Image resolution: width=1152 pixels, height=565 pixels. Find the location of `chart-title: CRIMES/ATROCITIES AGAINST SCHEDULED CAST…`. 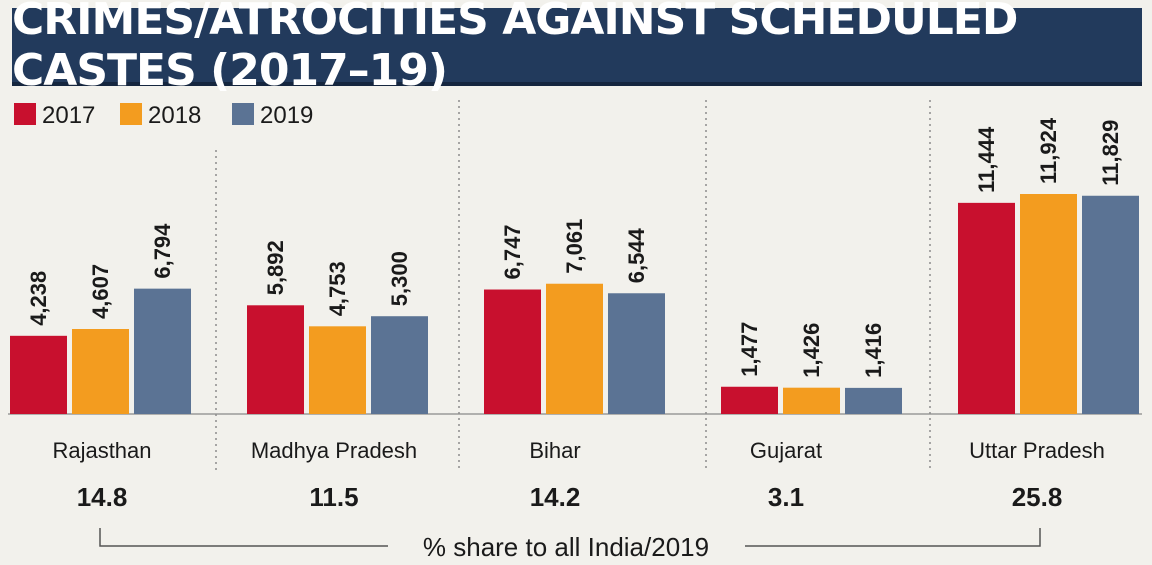

chart-title: CRIMES/ATROCITIES AGAINST SCHEDULED CAST… is located at coordinates (515, 48).